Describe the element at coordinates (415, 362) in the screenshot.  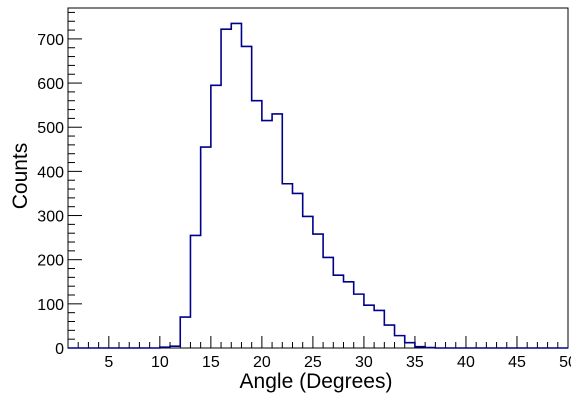
I see `x-tick-label: 35` at that location.